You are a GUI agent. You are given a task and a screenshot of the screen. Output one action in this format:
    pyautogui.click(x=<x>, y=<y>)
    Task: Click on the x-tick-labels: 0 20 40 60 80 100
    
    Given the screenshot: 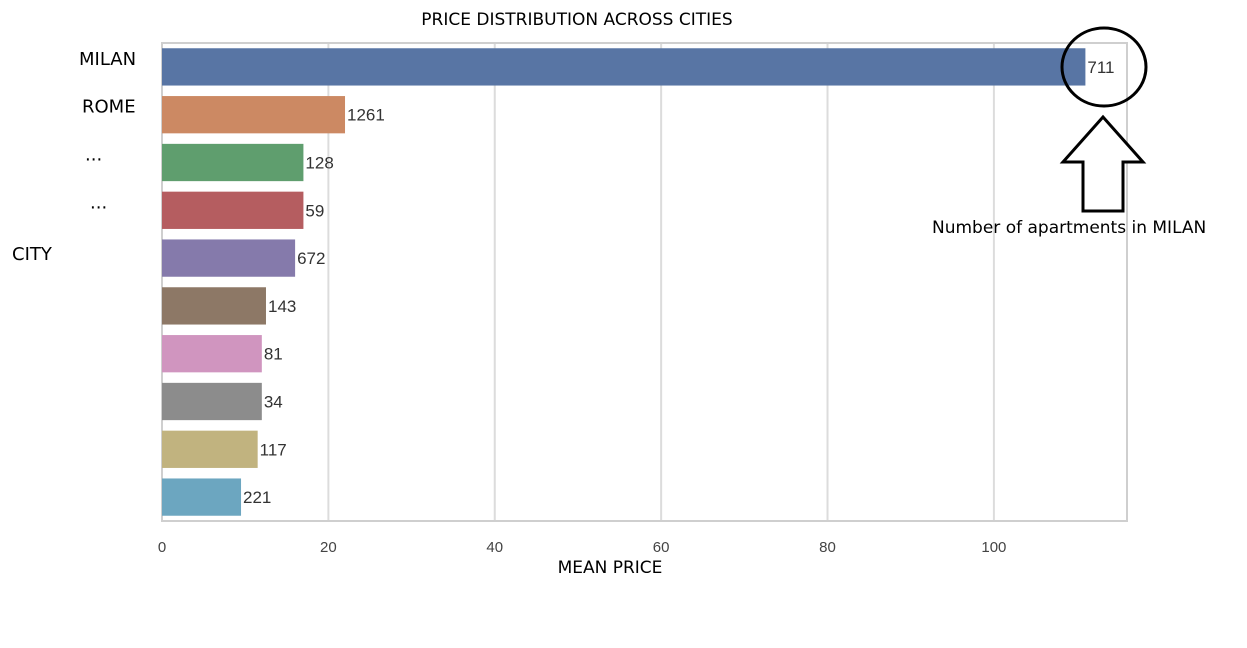 What is the action you would take?
    pyautogui.click(x=582, y=547)
    